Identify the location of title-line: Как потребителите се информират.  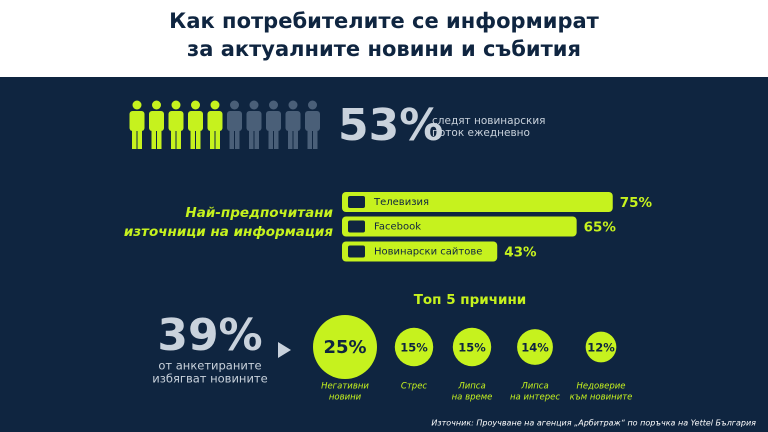
(384, 21).